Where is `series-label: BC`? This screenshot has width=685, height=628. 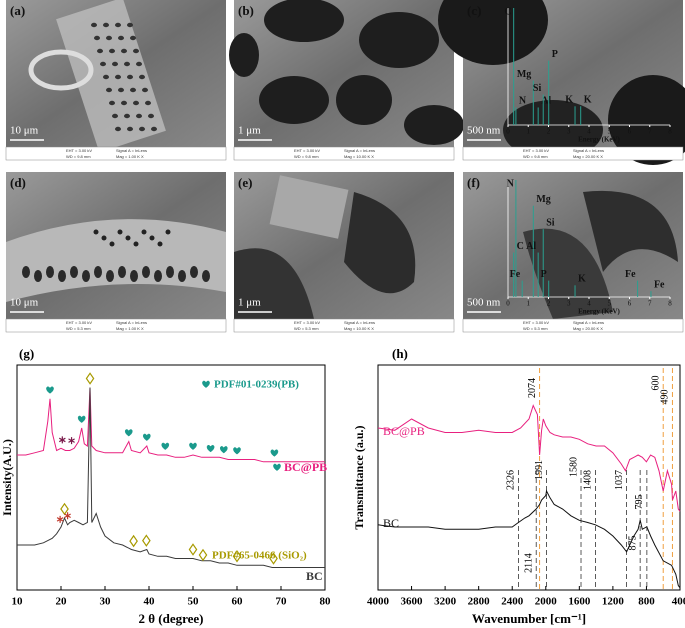 series-label: BC is located at coordinates (314, 576).